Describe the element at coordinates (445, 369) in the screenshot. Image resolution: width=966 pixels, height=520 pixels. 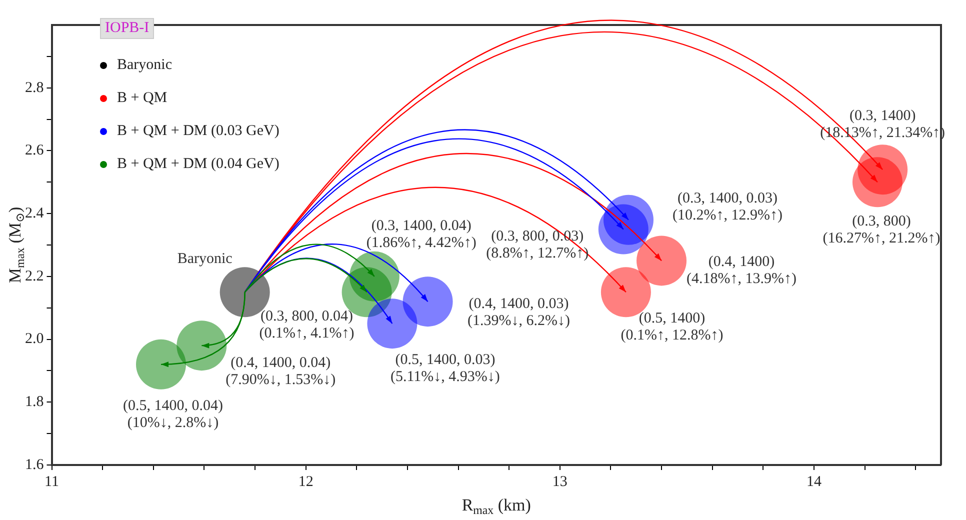
I see `annotation: (0.5, 1400, 0.03) (5.11%↓, 4.93%↓)` at that location.